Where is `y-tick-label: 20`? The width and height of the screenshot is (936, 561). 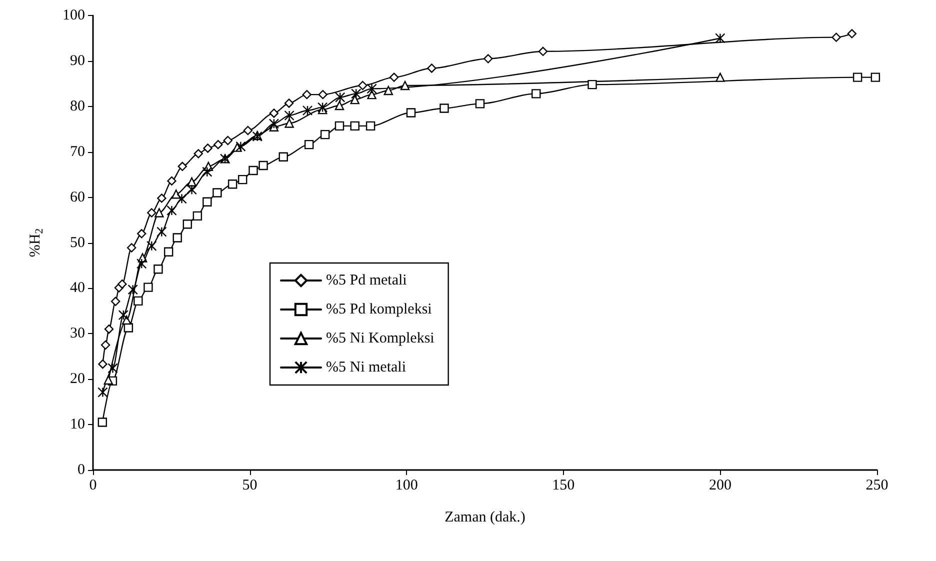
y-tick-label: 20 is located at coordinates (77, 379).